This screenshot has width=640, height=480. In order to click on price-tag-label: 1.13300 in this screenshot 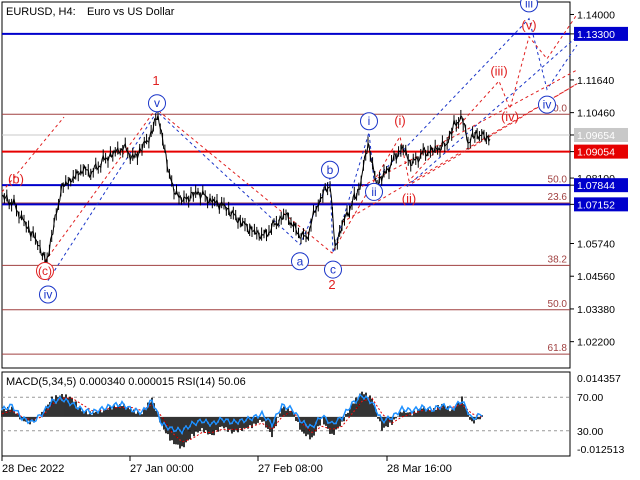, I will do `click(596, 35)`.